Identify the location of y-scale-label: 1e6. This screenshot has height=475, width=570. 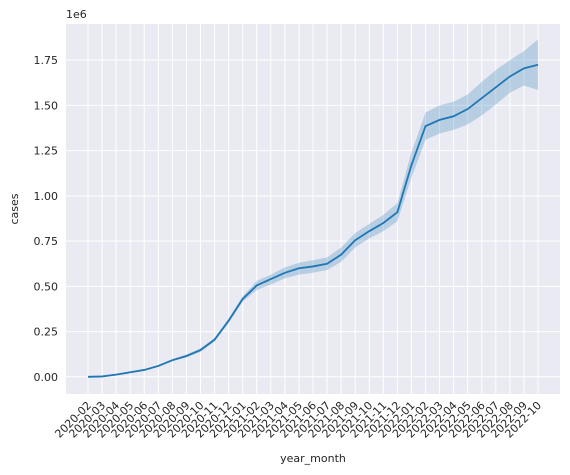
(76, 14).